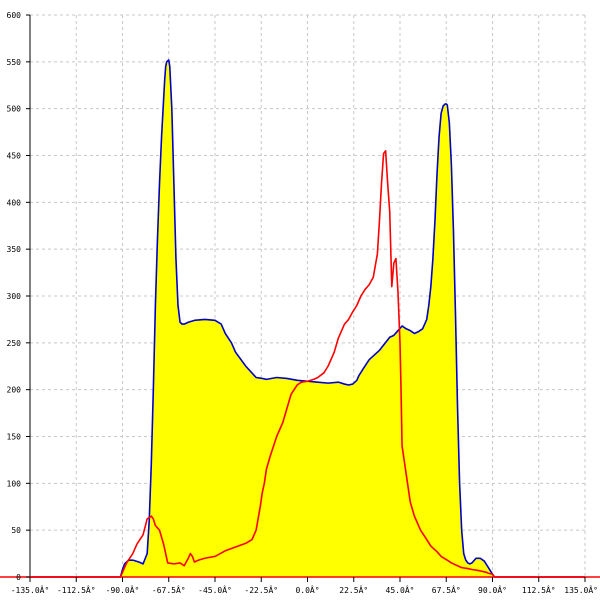 This screenshot has width=600, height=605. What do you see at coordinates (30, 589) in the screenshot?
I see `x-tick-label-0: -135.0Â°` at bounding box center [30, 589].